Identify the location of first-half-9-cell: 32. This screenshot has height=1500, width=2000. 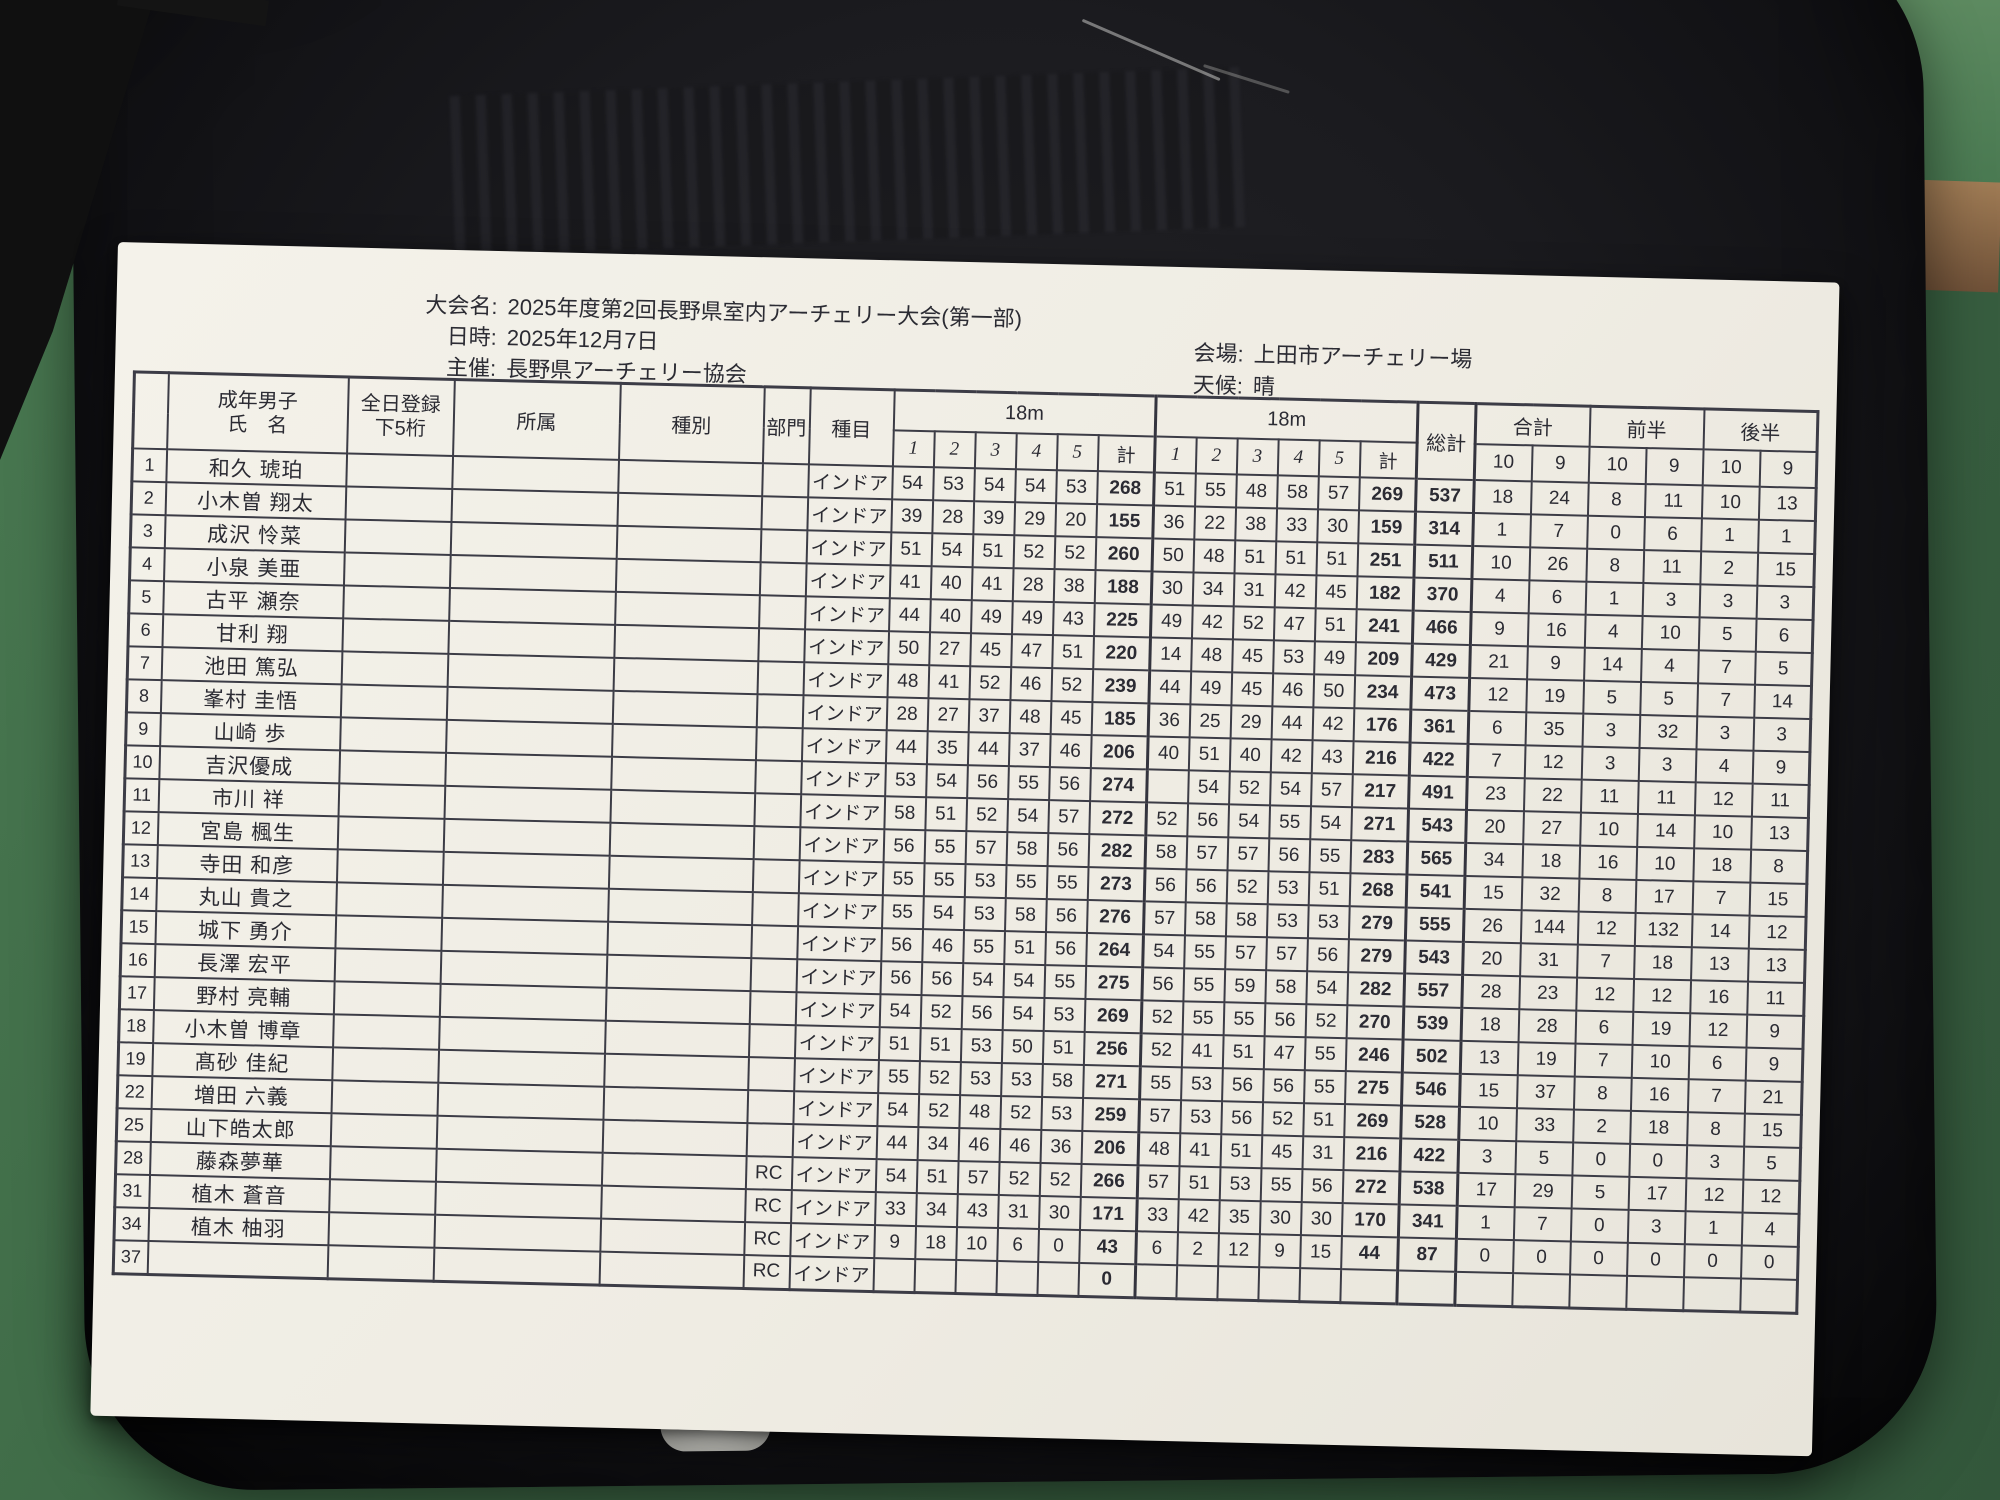
(1668, 732).